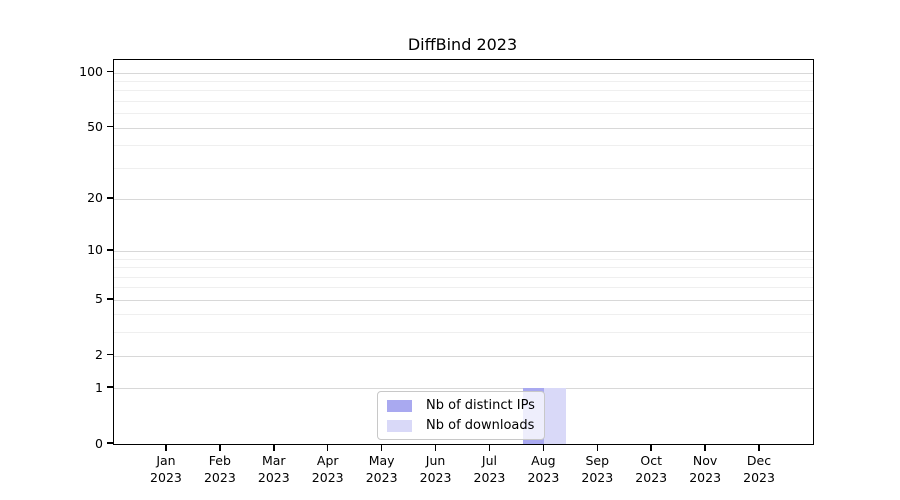 This screenshot has width=900, height=500. What do you see at coordinates (480, 425) in the screenshot?
I see `legend-label-downloads: Nb of downloads` at bounding box center [480, 425].